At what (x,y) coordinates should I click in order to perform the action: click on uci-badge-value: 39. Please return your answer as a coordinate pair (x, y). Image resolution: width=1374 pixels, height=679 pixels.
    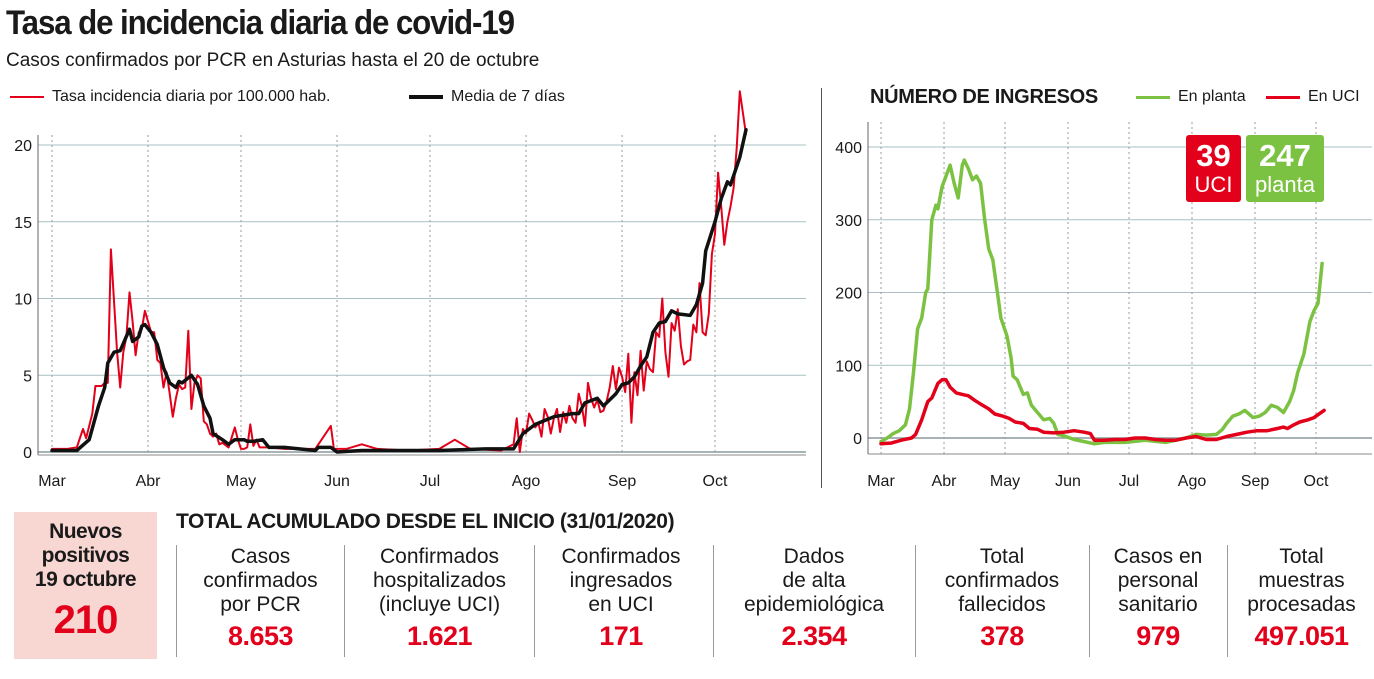
    Looking at the image, I should click on (1213, 155).